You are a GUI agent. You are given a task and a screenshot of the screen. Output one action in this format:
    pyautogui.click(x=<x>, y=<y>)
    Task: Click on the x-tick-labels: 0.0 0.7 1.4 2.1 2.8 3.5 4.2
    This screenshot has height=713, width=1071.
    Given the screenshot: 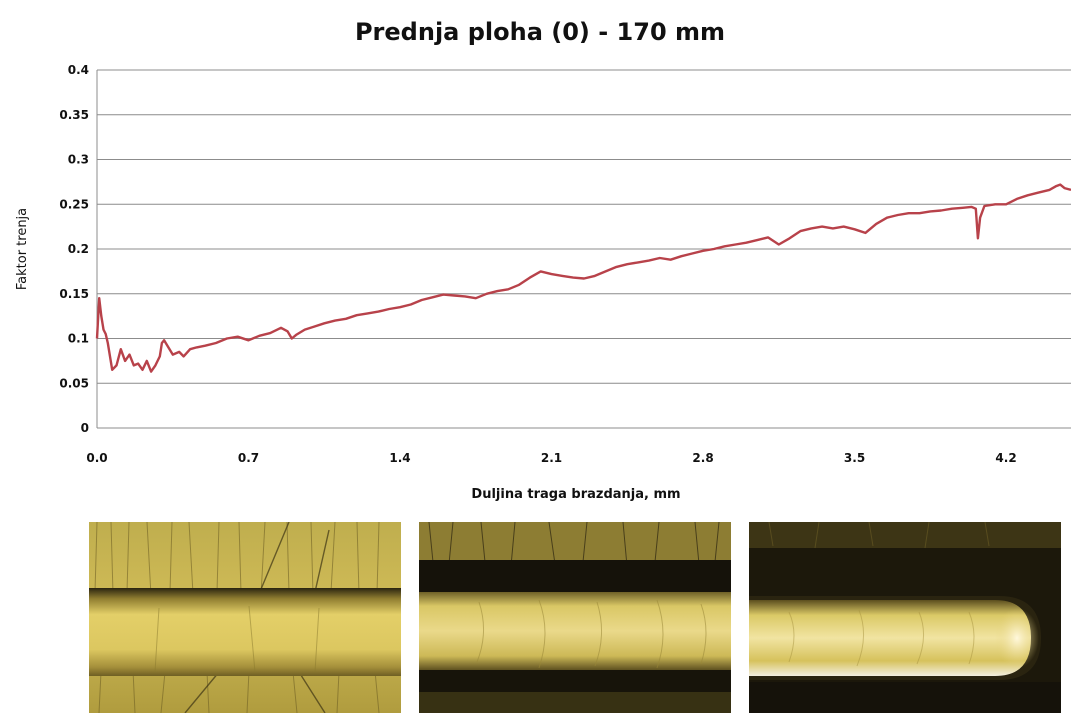 What is the action you would take?
    pyautogui.click(x=551, y=458)
    